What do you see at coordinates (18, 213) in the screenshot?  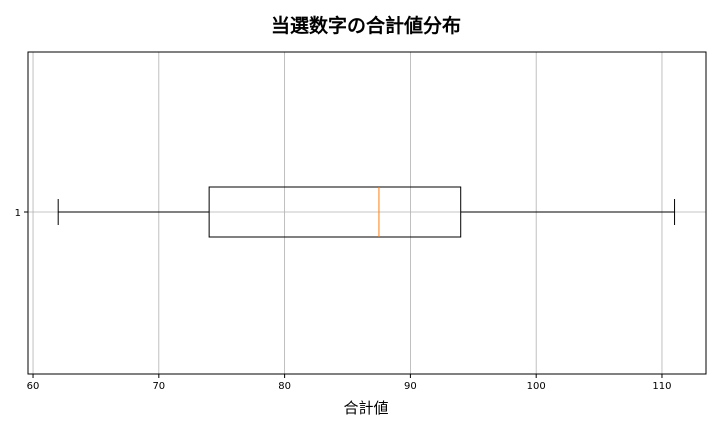 I see `y-tick-label: 1` at bounding box center [18, 213].